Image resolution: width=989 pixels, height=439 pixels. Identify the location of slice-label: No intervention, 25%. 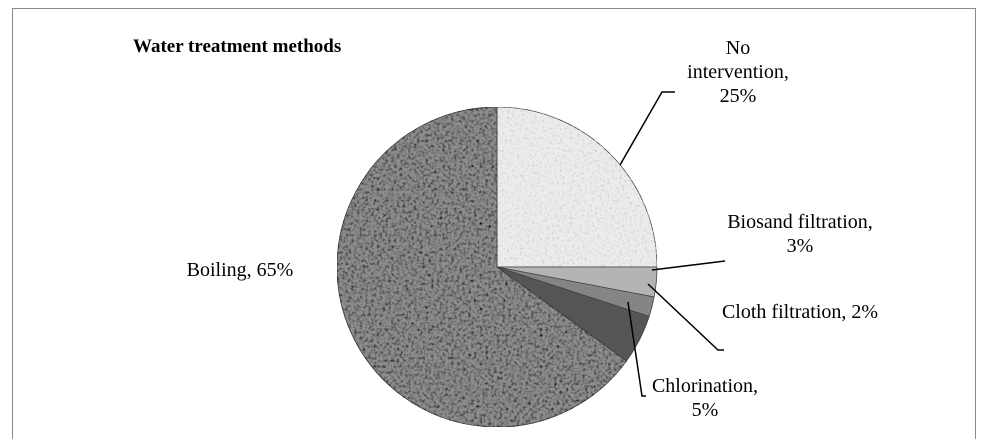
(738, 72).